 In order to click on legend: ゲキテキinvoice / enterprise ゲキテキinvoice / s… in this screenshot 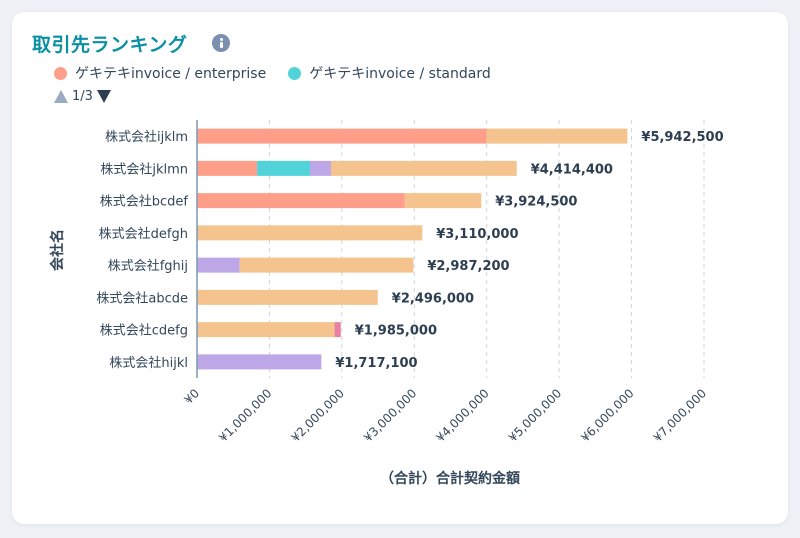, I will do `click(283, 73)`.